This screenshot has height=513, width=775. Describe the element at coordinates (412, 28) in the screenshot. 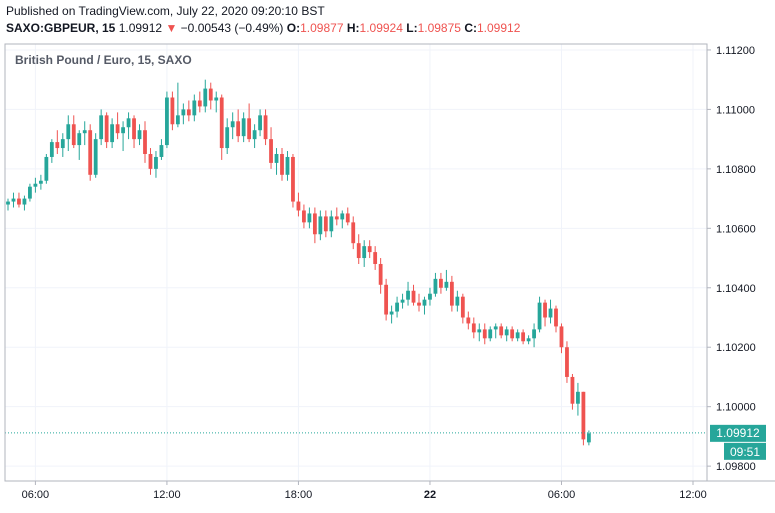

I see `low-label: L:` at that location.